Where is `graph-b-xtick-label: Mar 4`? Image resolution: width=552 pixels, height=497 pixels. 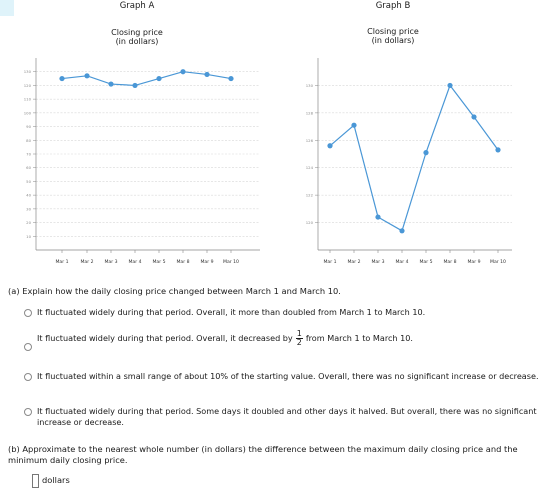
graph-b-xtick-label: Mar 4 is located at coordinates (401, 262).